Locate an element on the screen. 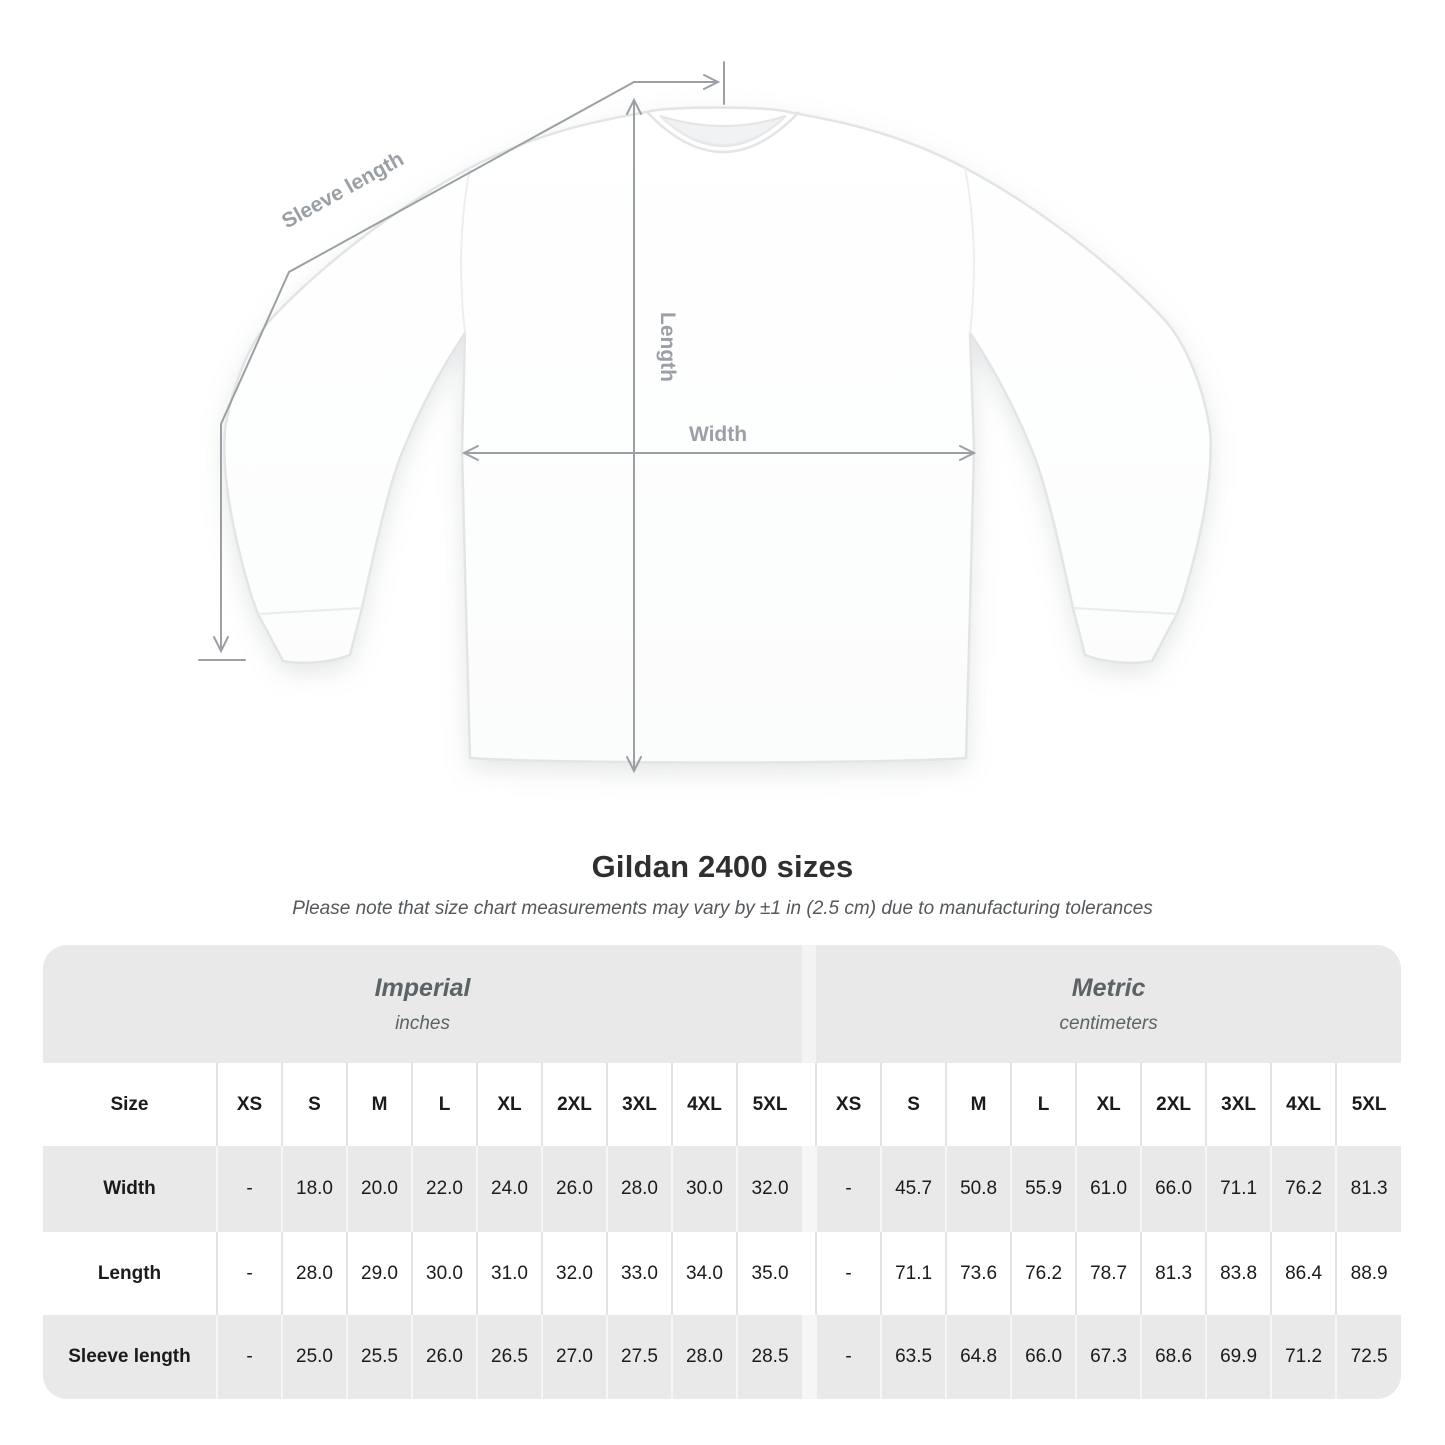 The width and height of the screenshot is (1445, 1445). cell-metric: 71.2 is located at coordinates (1303, 1357).